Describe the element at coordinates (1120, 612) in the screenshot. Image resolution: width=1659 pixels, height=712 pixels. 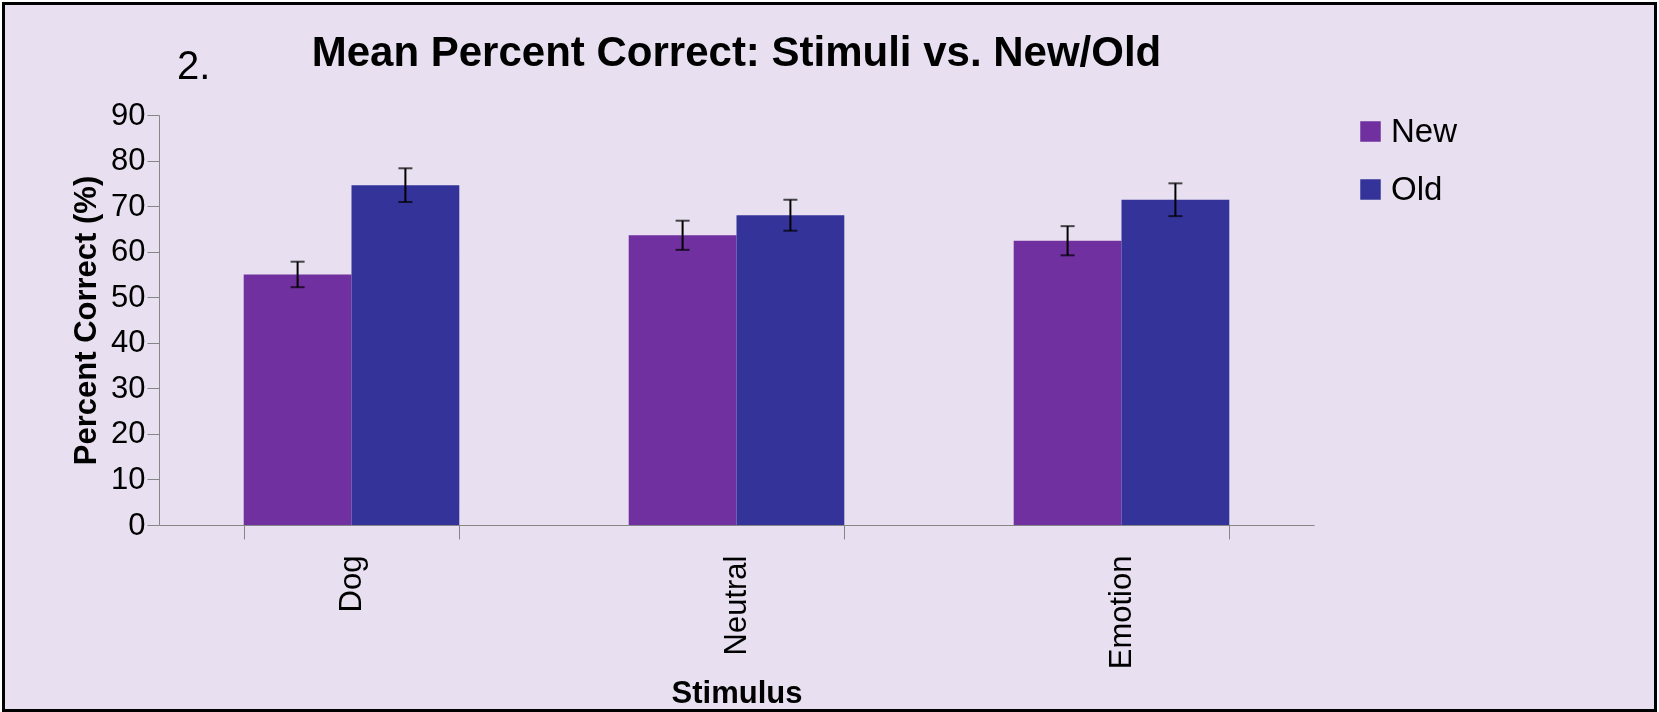
I see `x-tick-label: Emotion` at that location.